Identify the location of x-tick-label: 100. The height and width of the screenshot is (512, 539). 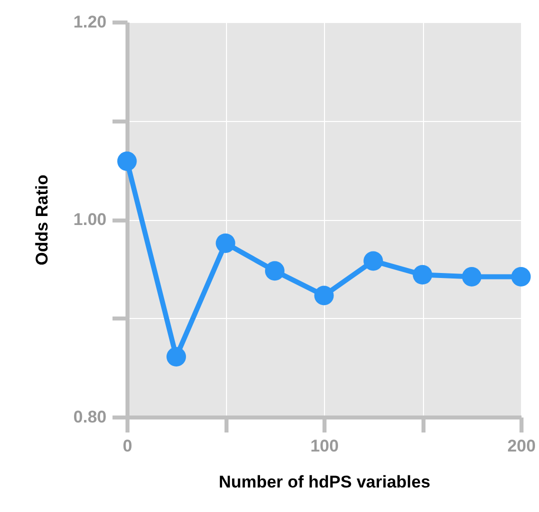
(324, 446).